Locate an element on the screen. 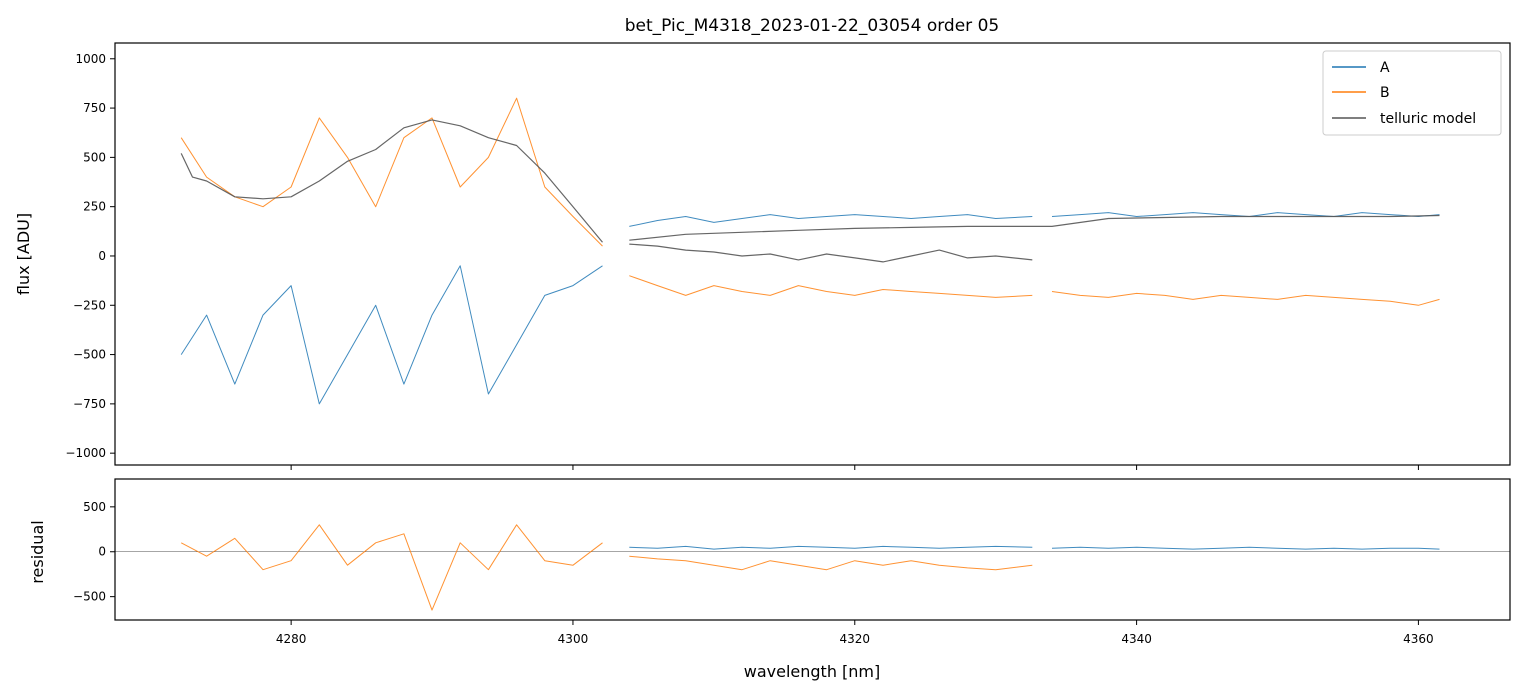 The width and height of the screenshot is (1523, 696). legend: A B telluric model is located at coordinates (1412, 93).